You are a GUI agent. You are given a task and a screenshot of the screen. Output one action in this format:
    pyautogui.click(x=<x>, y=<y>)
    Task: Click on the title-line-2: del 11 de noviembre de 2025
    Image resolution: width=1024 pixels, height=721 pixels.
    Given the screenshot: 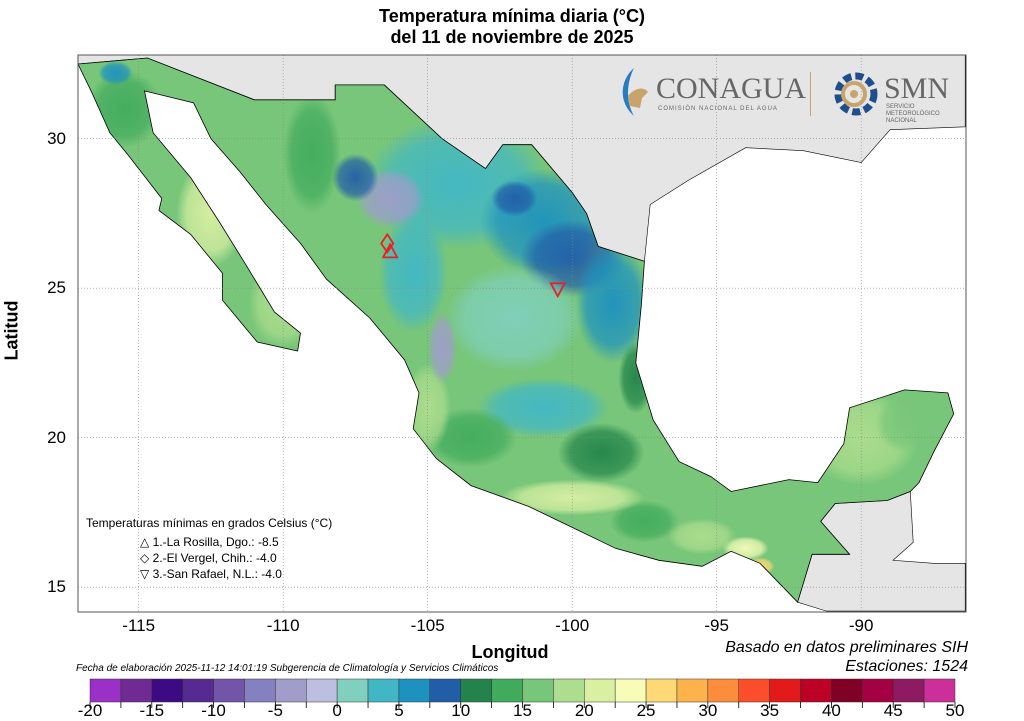 What is the action you would take?
    pyautogui.click(x=512, y=37)
    